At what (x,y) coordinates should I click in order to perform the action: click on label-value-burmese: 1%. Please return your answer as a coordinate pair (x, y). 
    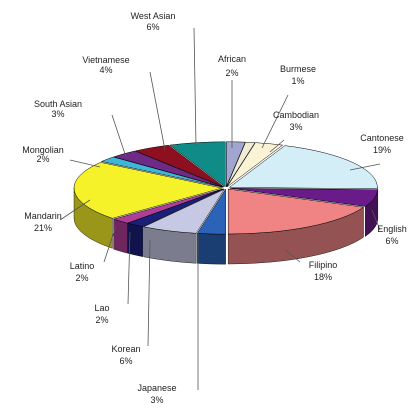
    Looking at the image, I should click on (297, 81).